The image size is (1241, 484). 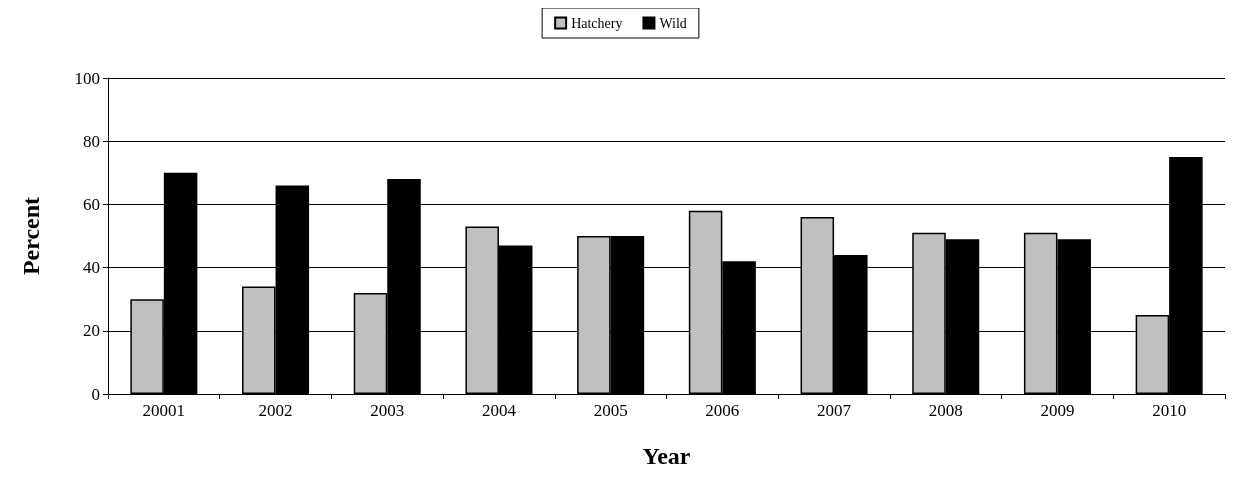 What do you see at coordinates (1057, 410) in the screenshot?
I see `x-tick-label: 2009` at bounding box center [1057, 410].